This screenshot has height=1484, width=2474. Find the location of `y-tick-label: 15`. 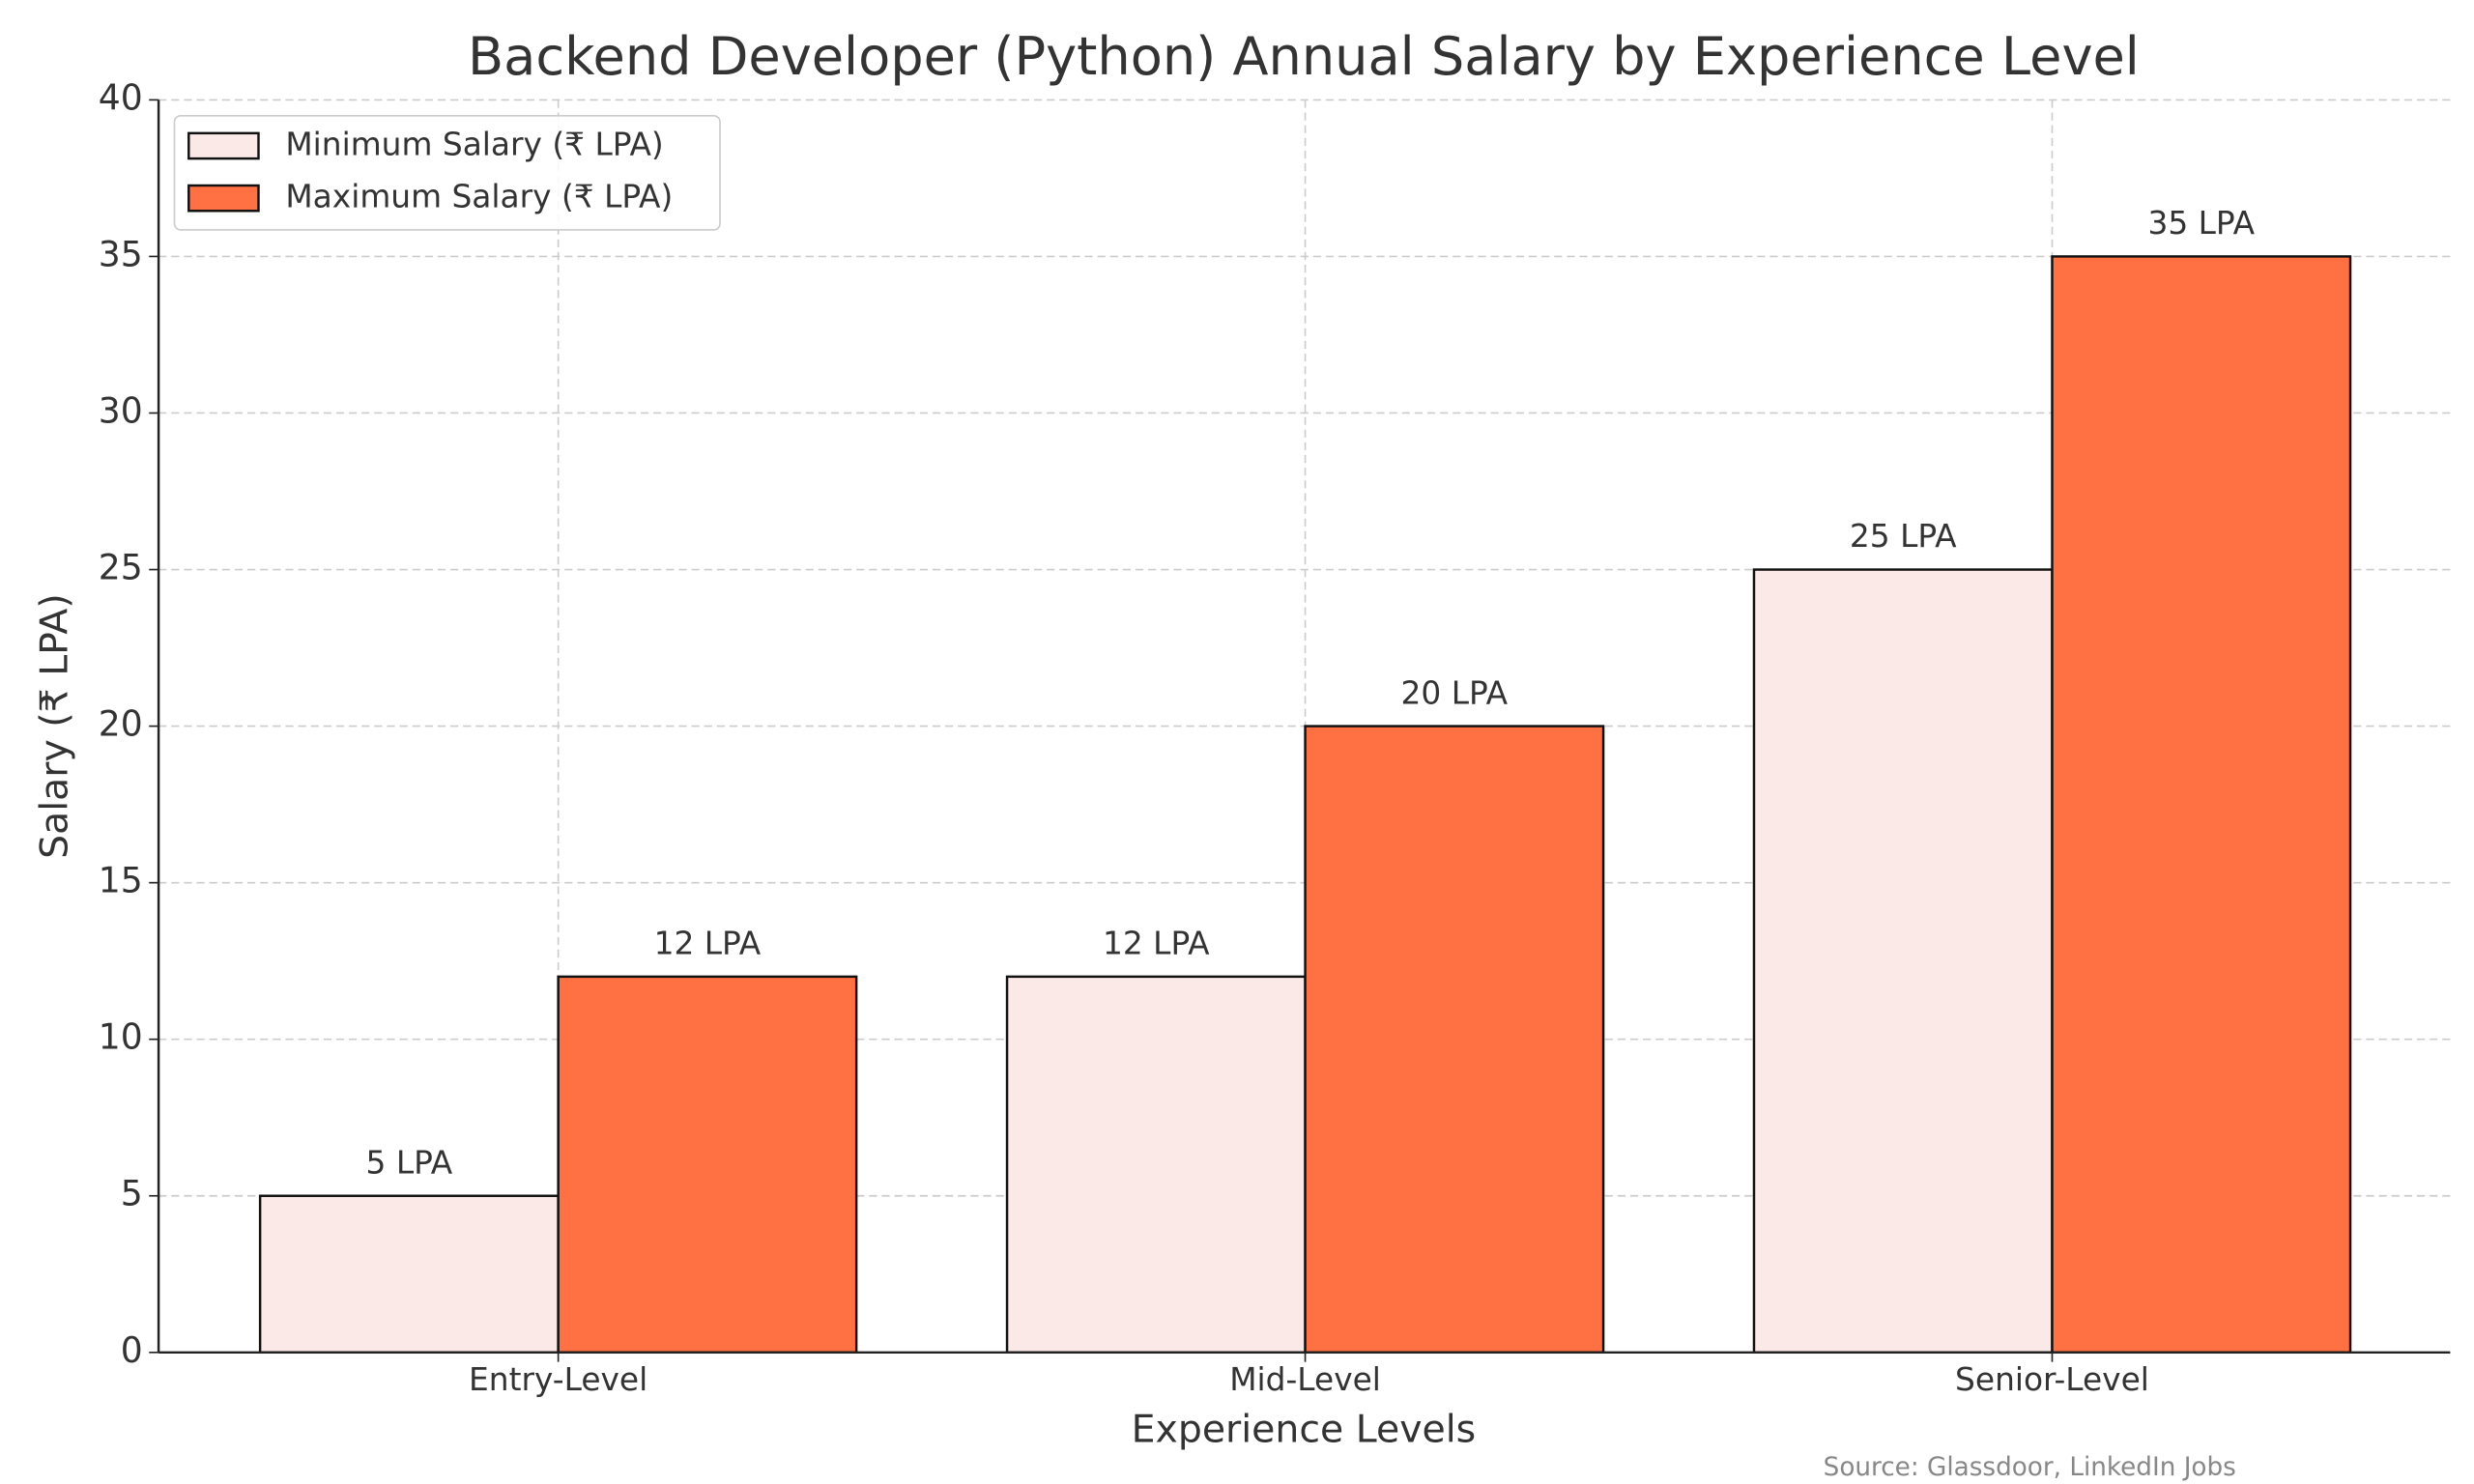

y-tick-label: 15 is located at coordinates (121, 881).